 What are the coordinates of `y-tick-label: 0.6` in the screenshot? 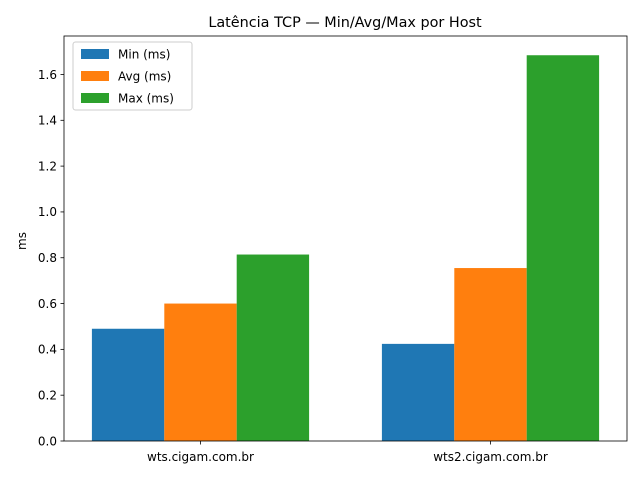 It's located at (47, 304).